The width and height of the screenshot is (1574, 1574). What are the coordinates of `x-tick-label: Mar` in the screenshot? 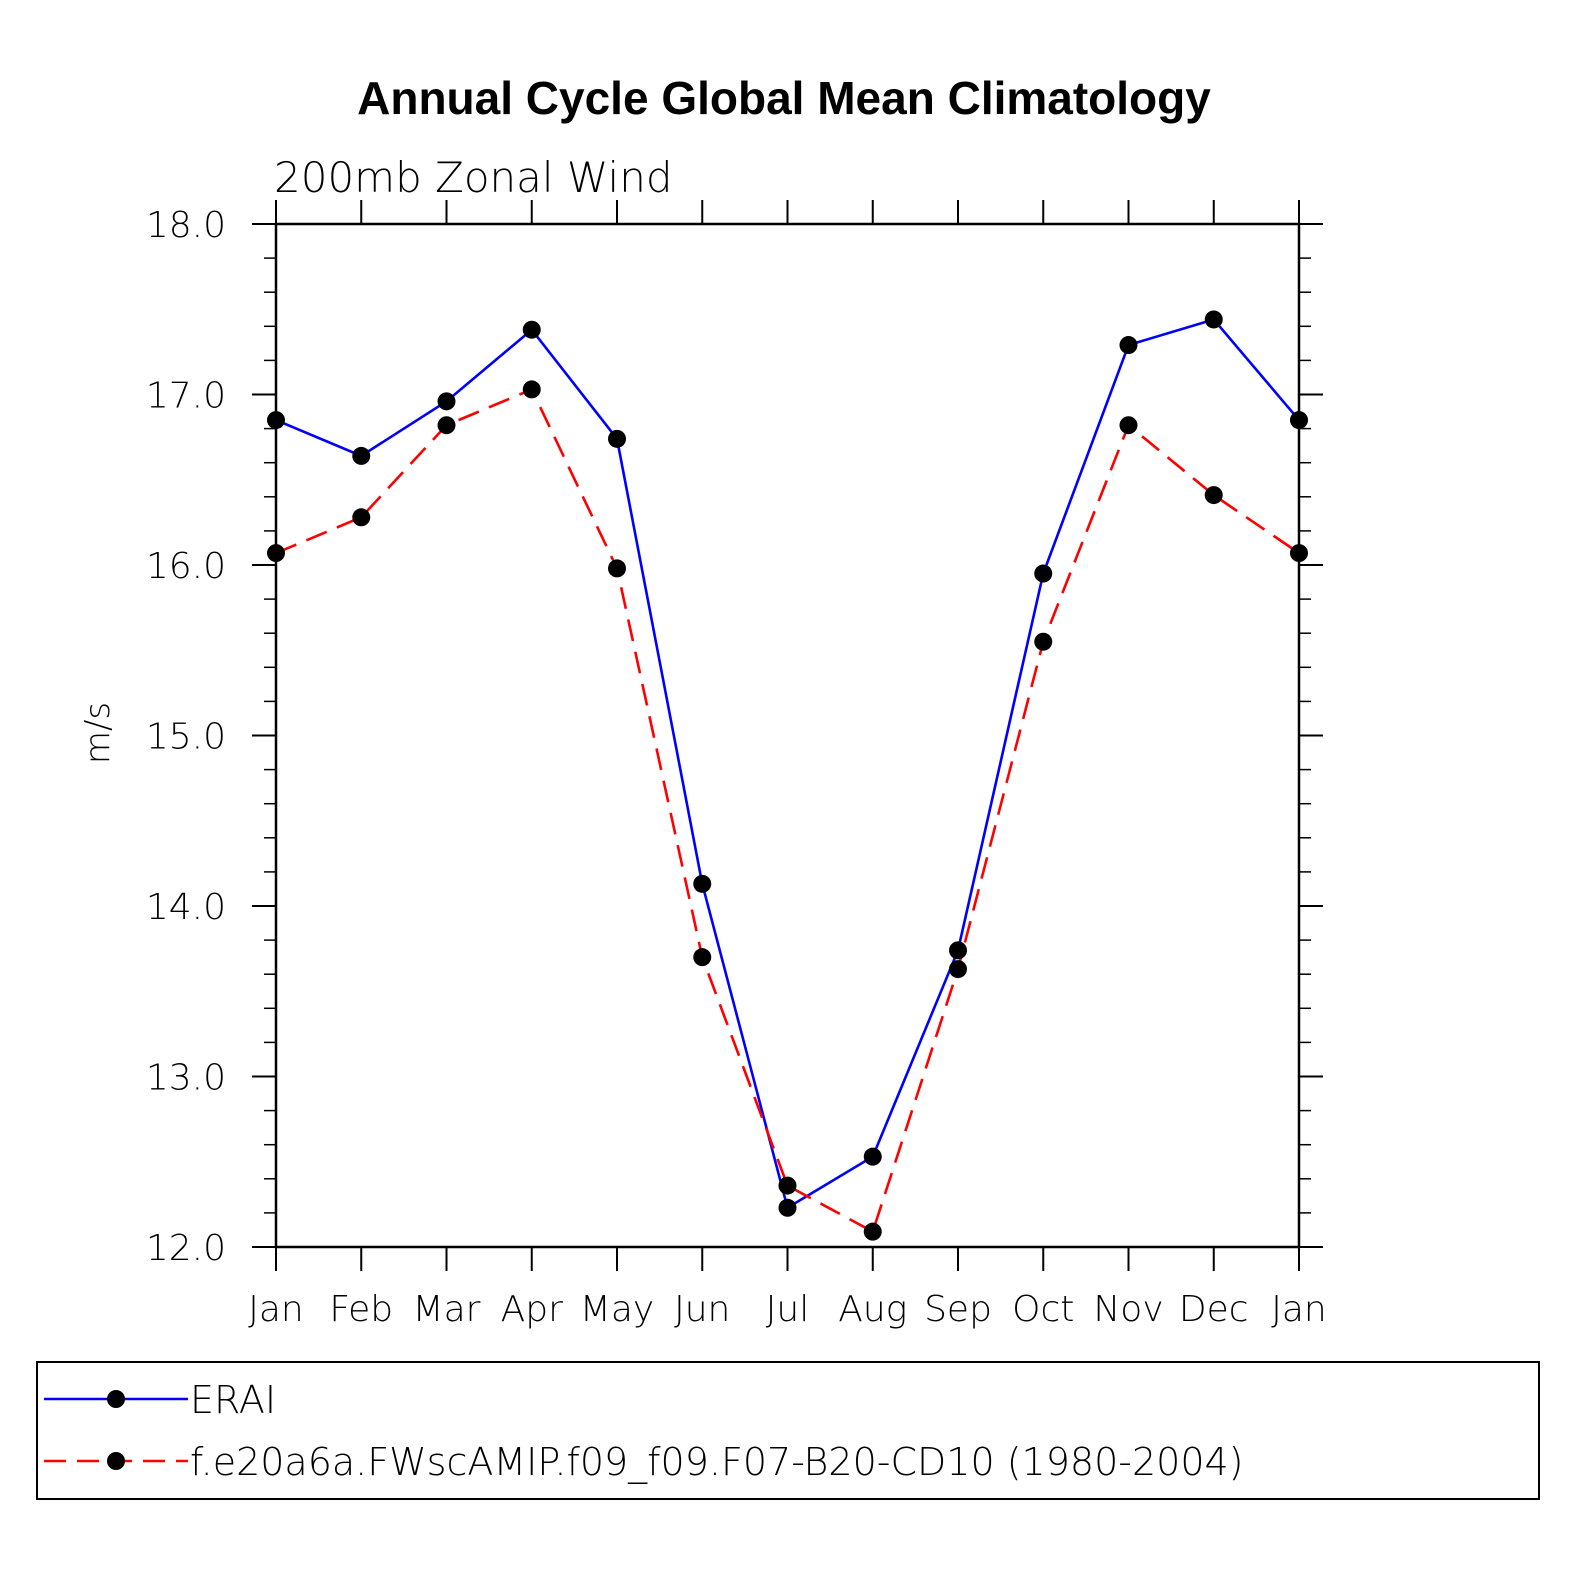 It's located at (447, 1309).